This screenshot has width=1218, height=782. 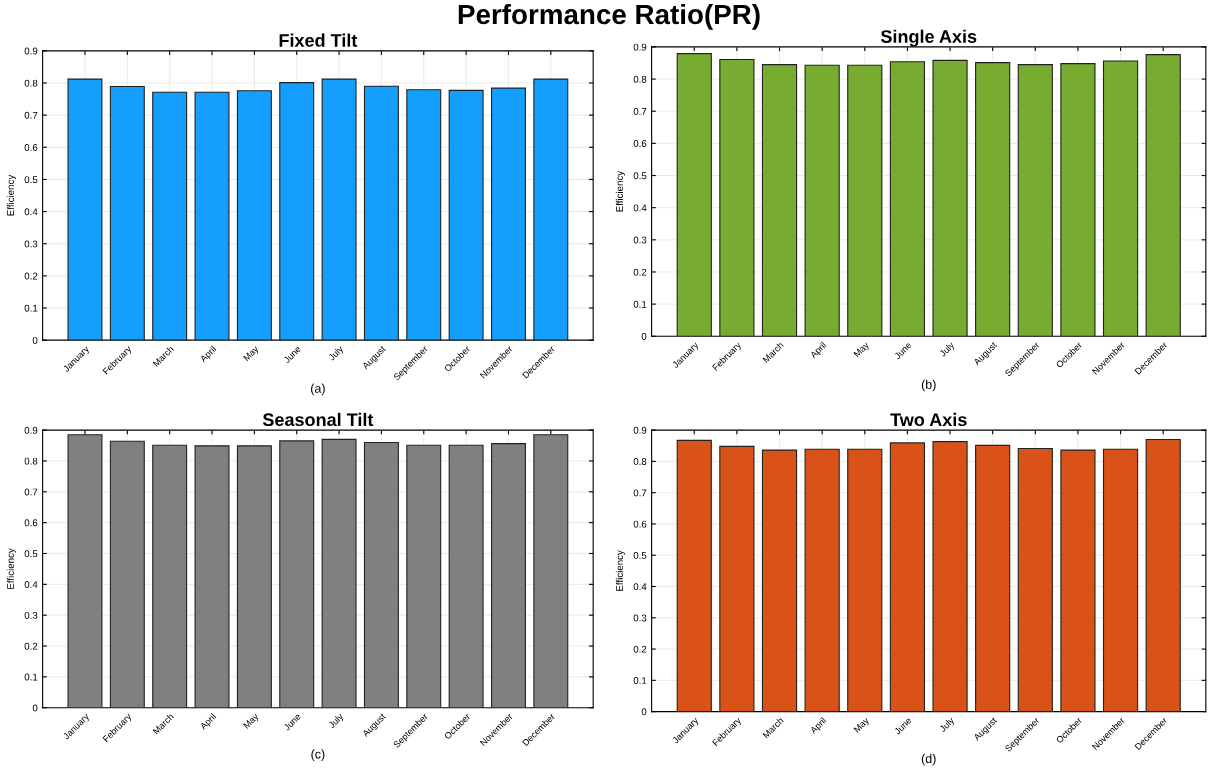 I want to click on text: (a), so click(x=318, y=389).